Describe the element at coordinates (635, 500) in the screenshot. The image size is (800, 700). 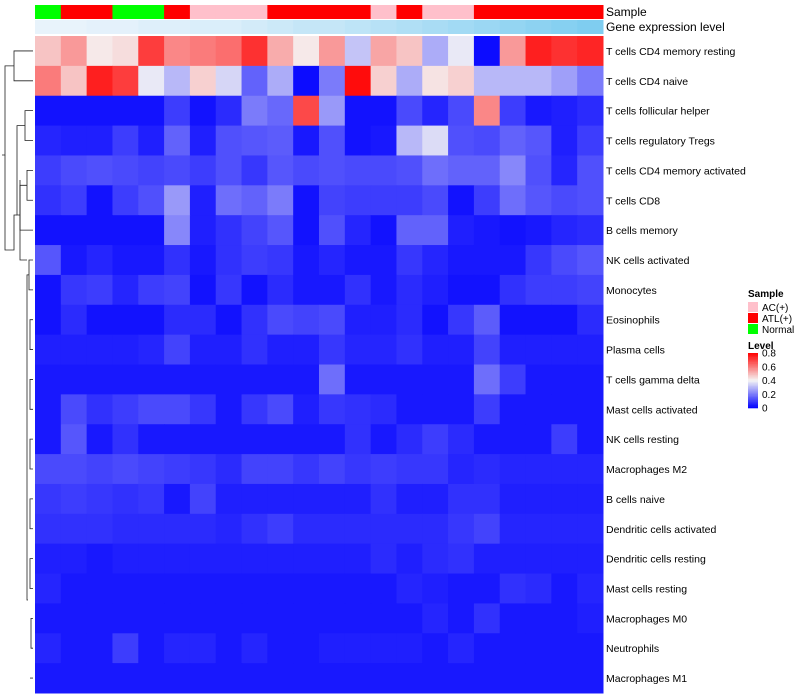
I see `row-label: B cells naive` at that location.